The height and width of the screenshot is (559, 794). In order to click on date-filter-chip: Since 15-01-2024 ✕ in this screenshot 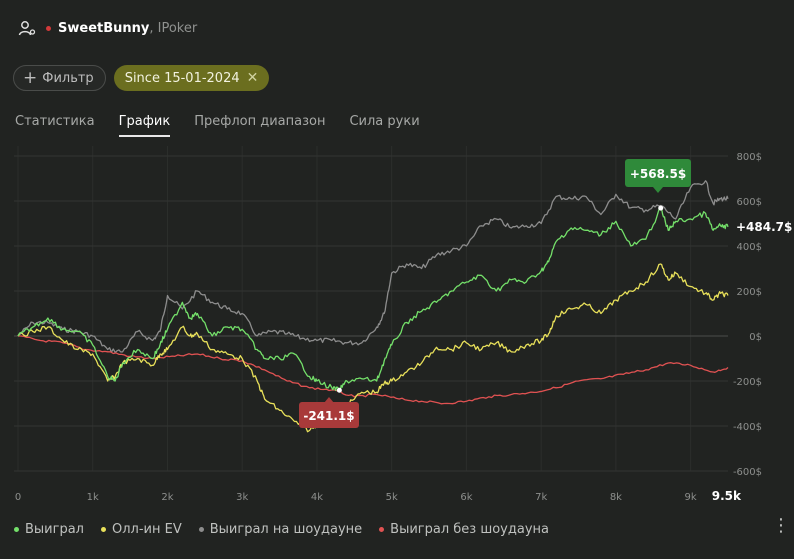, I will do `click(191, 78)`.